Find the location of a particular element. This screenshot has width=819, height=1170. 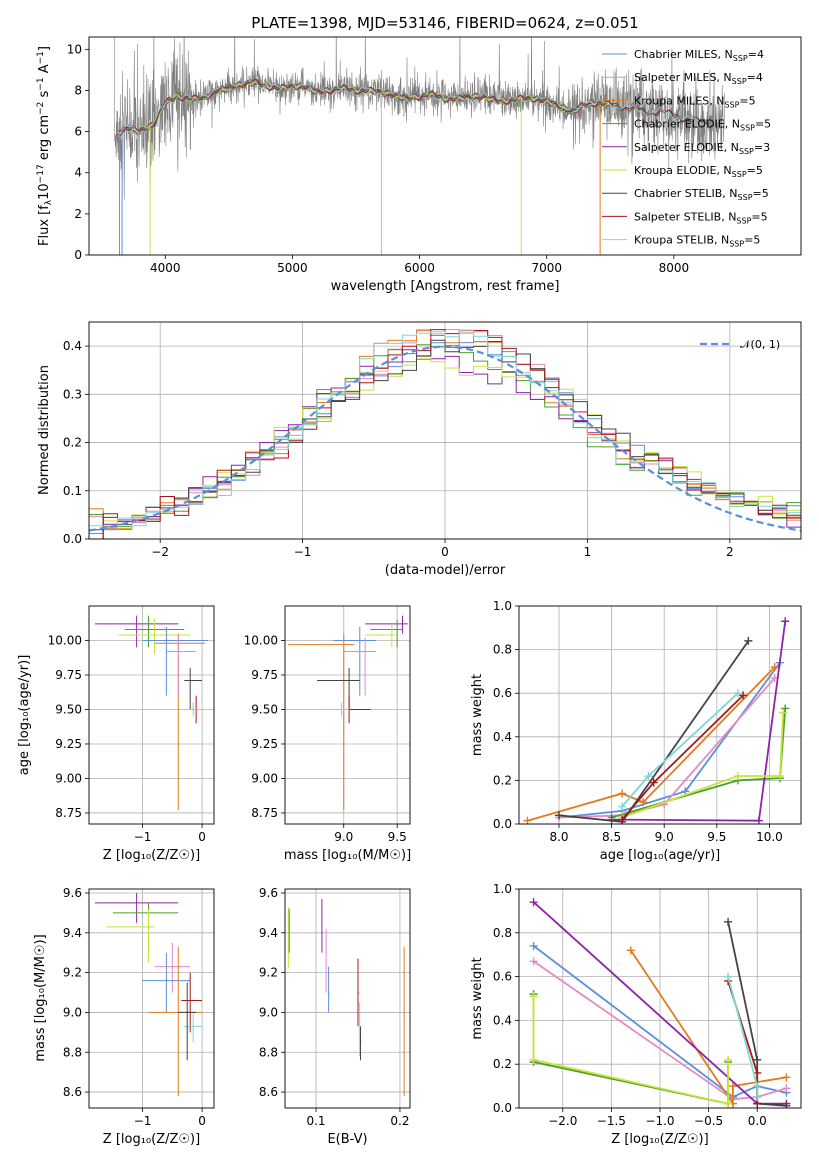

y-tick-label: 0.3 is located at coordinates (72, 394).